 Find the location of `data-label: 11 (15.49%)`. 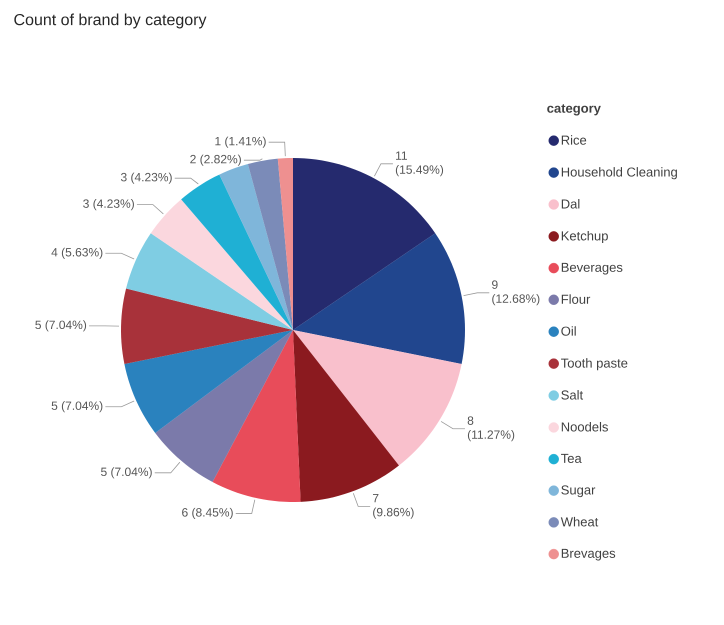

data-label: 11 (15.49%) is located at coordinates (420, 163).